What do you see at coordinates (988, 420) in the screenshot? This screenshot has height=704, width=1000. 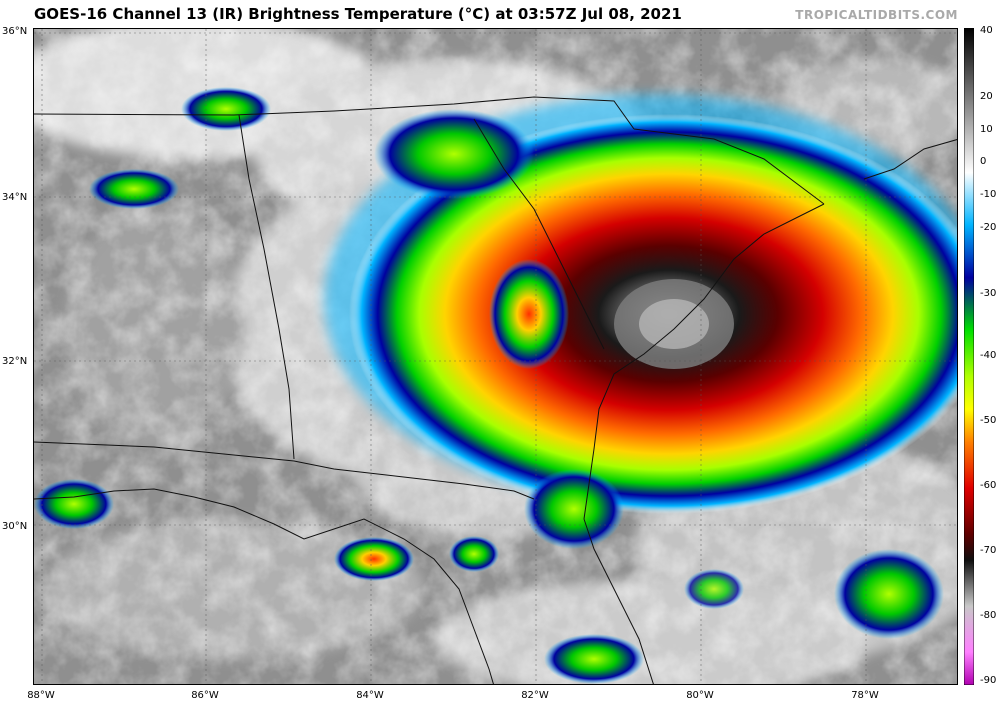 I see `colorbar-tick: -50` at bounding box center [988, 420].